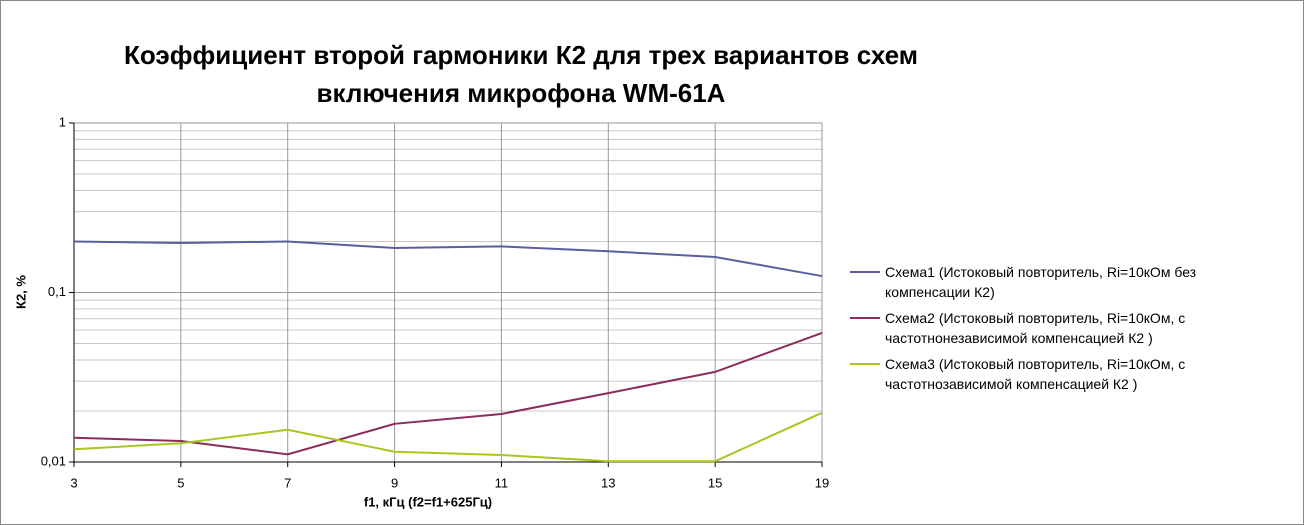 This screenshot has width=1304, height=525. Describe the element at coordinates (822, 482) in the screenshot. I see `x-tick-label: 19` at that location.